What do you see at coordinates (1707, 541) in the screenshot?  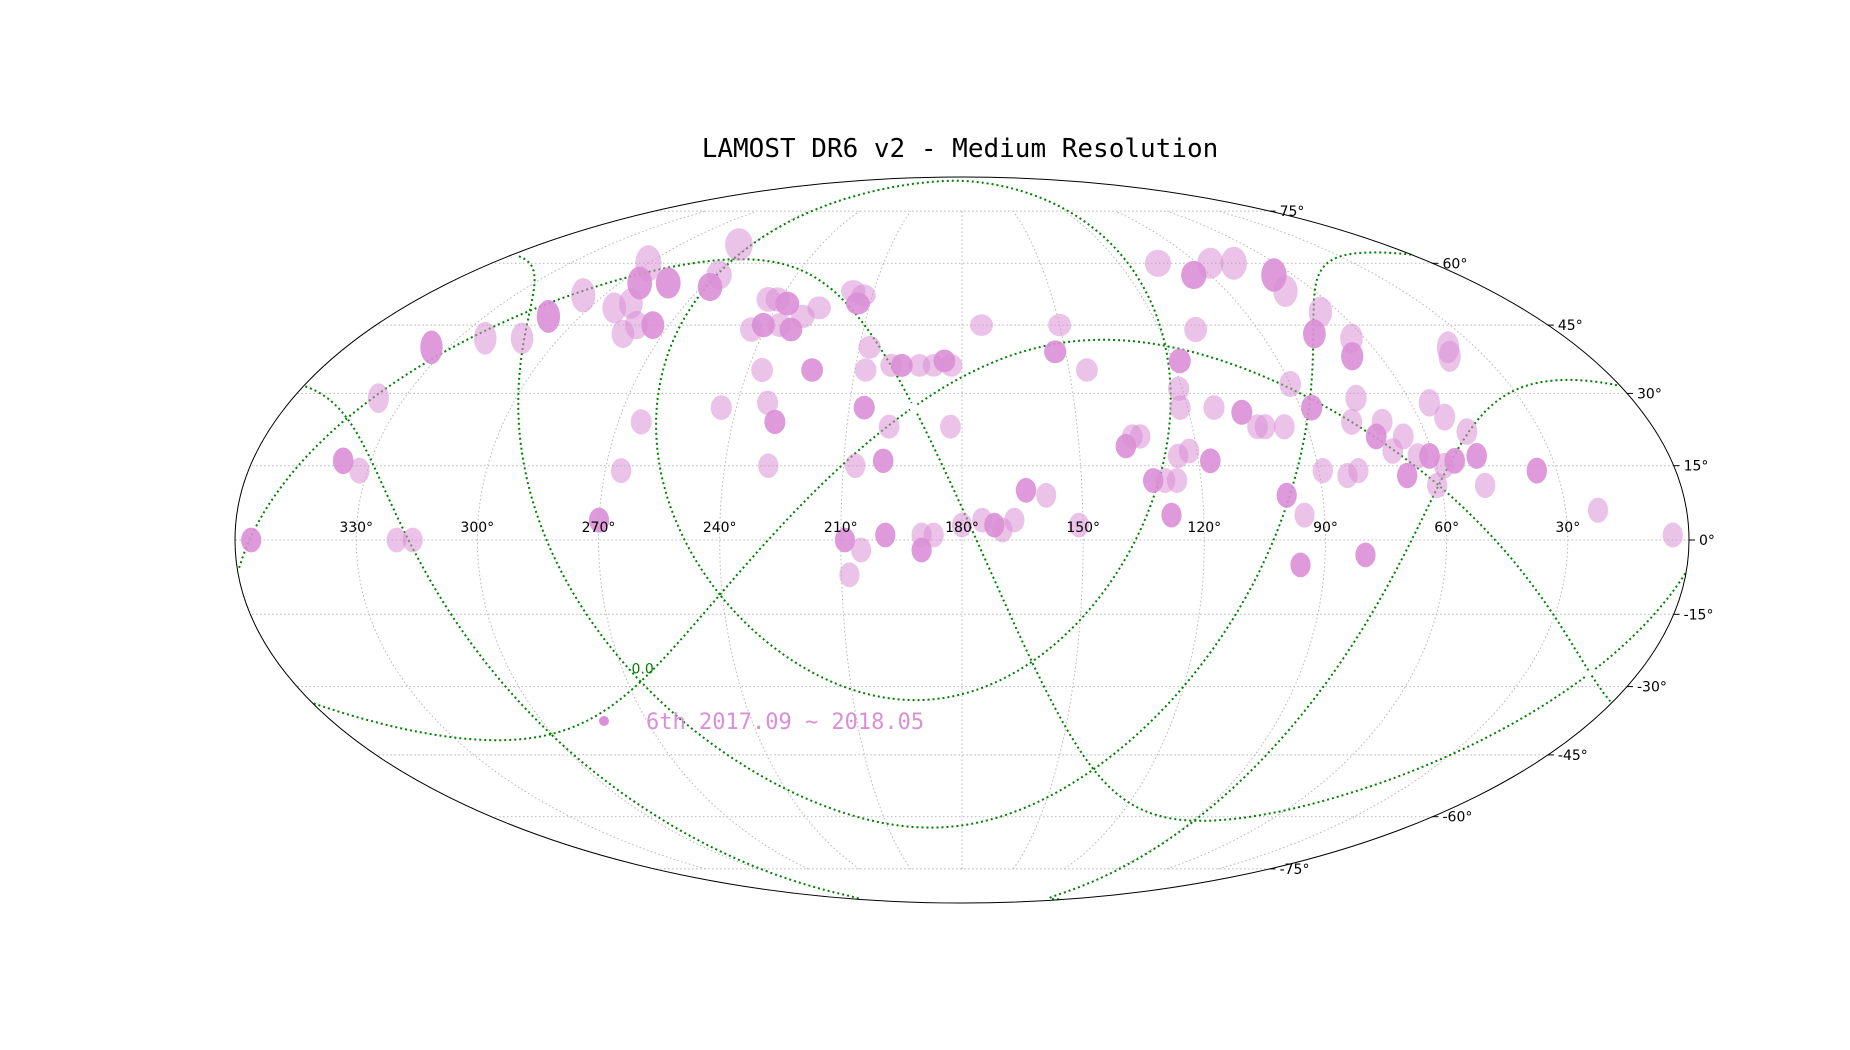 I see `y-tick-label: 0°` at bounding box center [1707, 541].